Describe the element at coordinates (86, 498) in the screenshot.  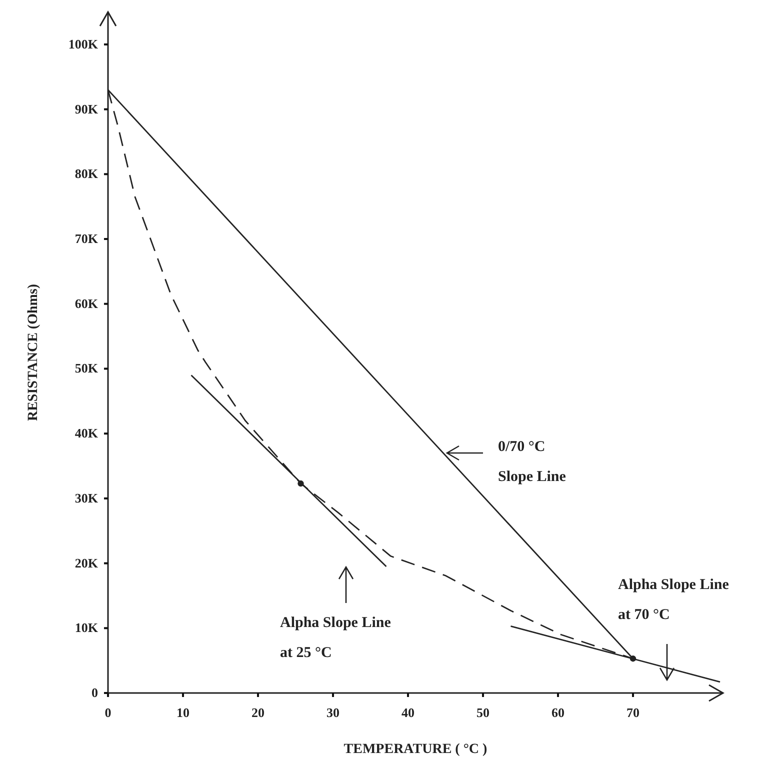
I see `y-tick-label: 30K` at that location.